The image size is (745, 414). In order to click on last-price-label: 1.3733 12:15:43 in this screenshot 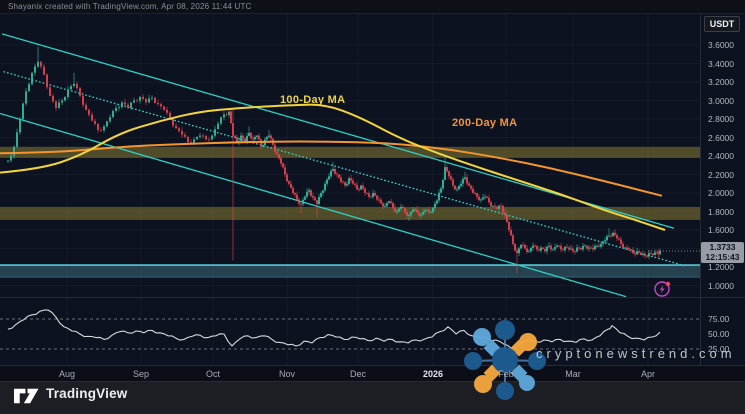, I will do `click(722, 252)`.